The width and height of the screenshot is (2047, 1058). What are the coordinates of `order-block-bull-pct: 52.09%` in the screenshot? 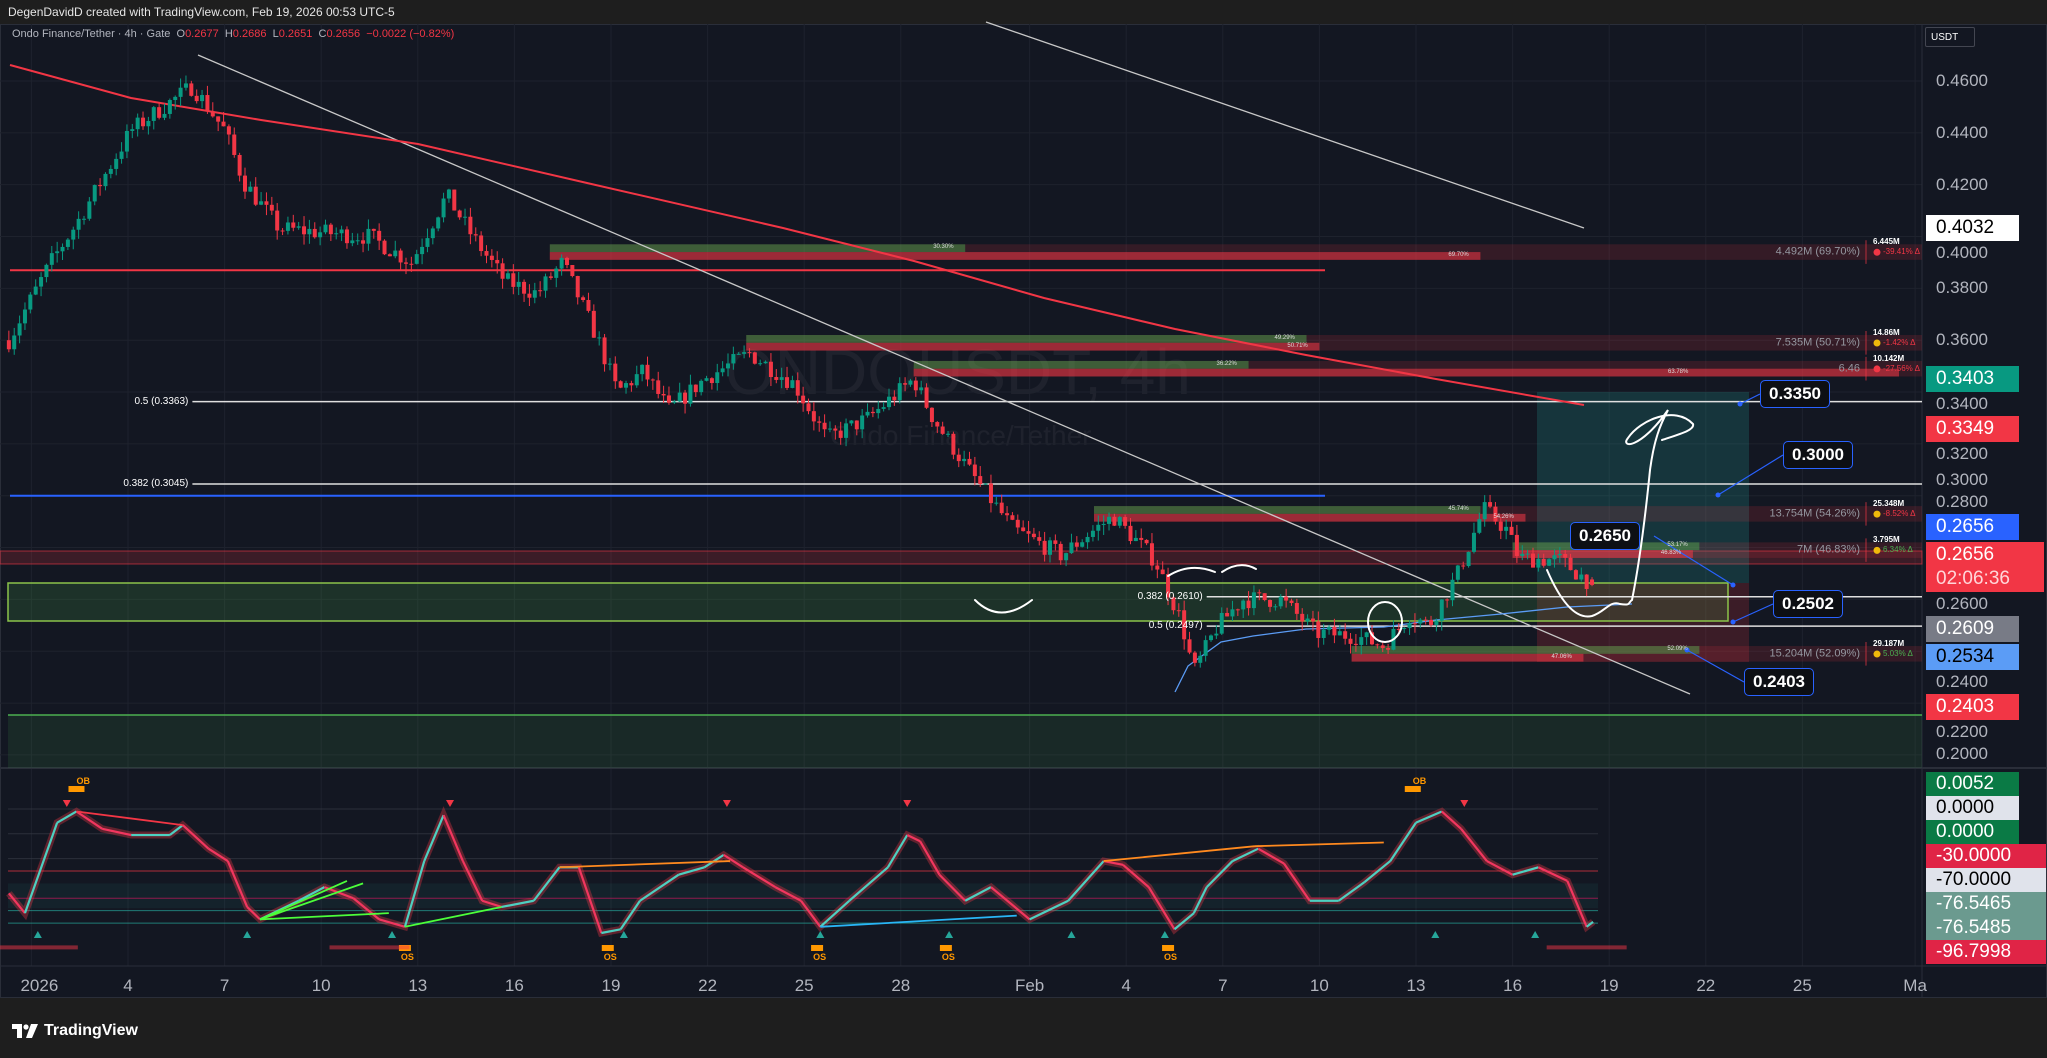 It's located at (1677, 649).